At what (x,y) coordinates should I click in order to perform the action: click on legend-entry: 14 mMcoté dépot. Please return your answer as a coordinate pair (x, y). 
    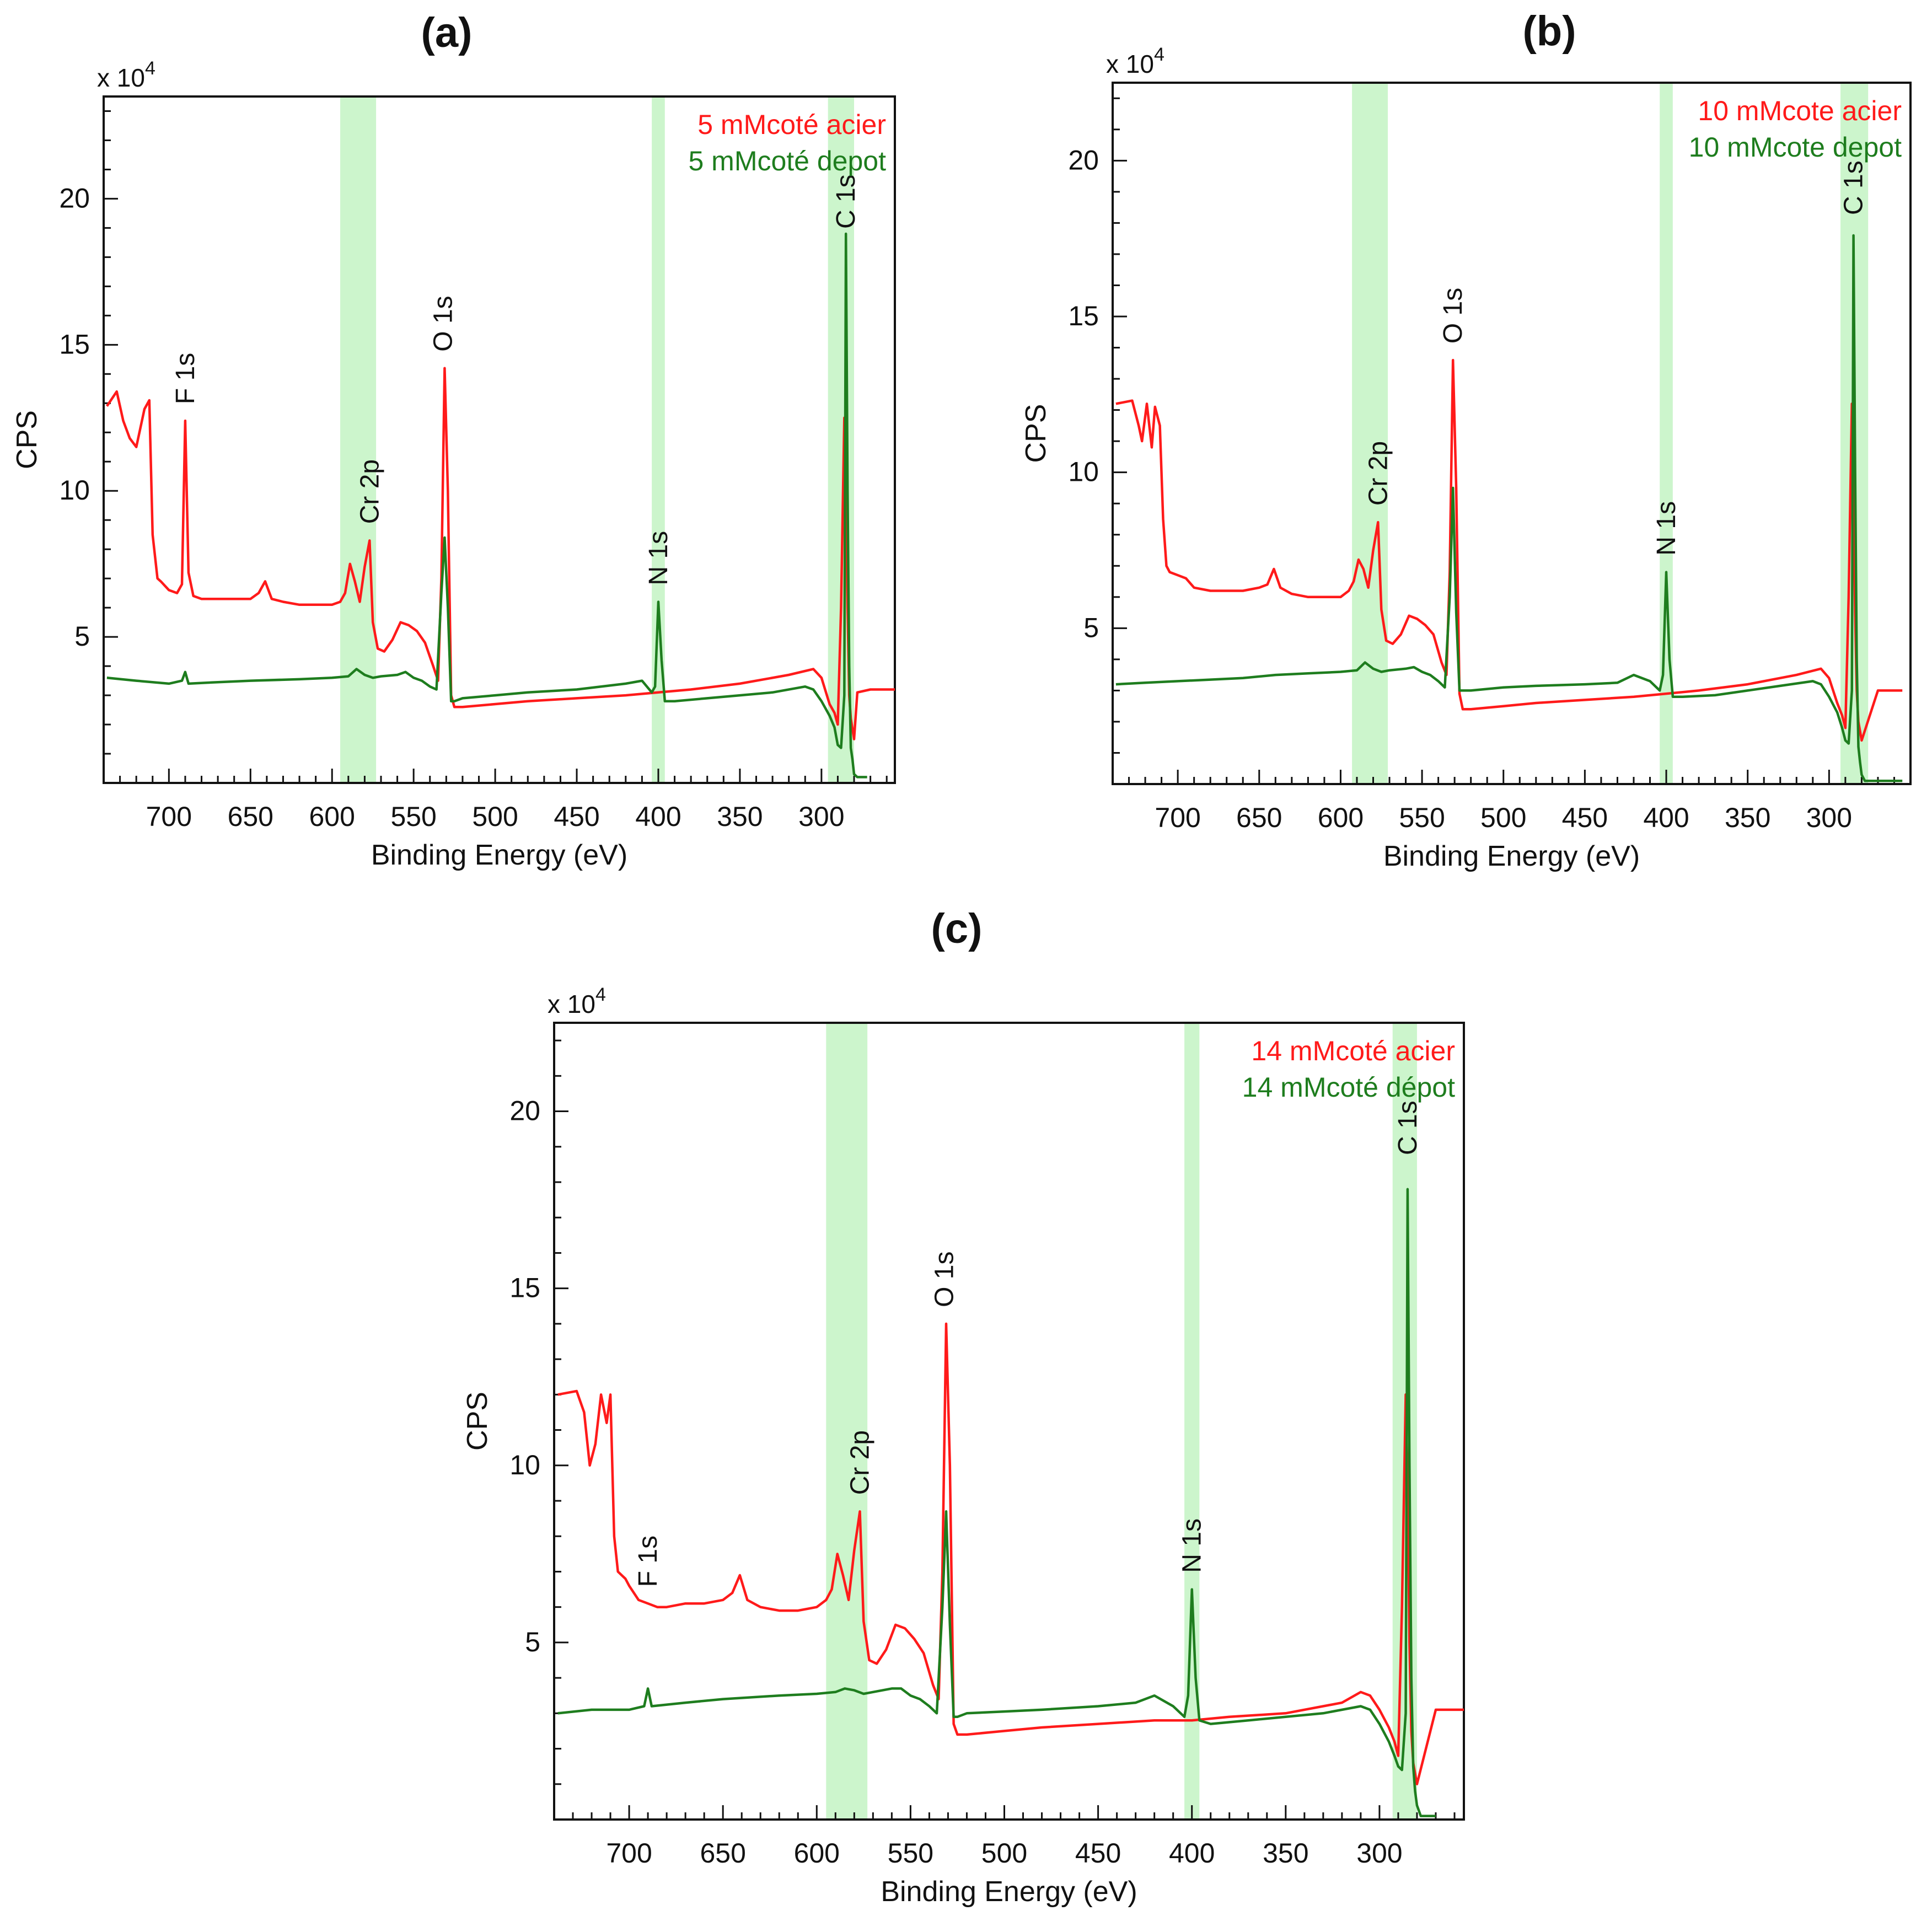
    Looking at the image, I should click on (1348, 1087).